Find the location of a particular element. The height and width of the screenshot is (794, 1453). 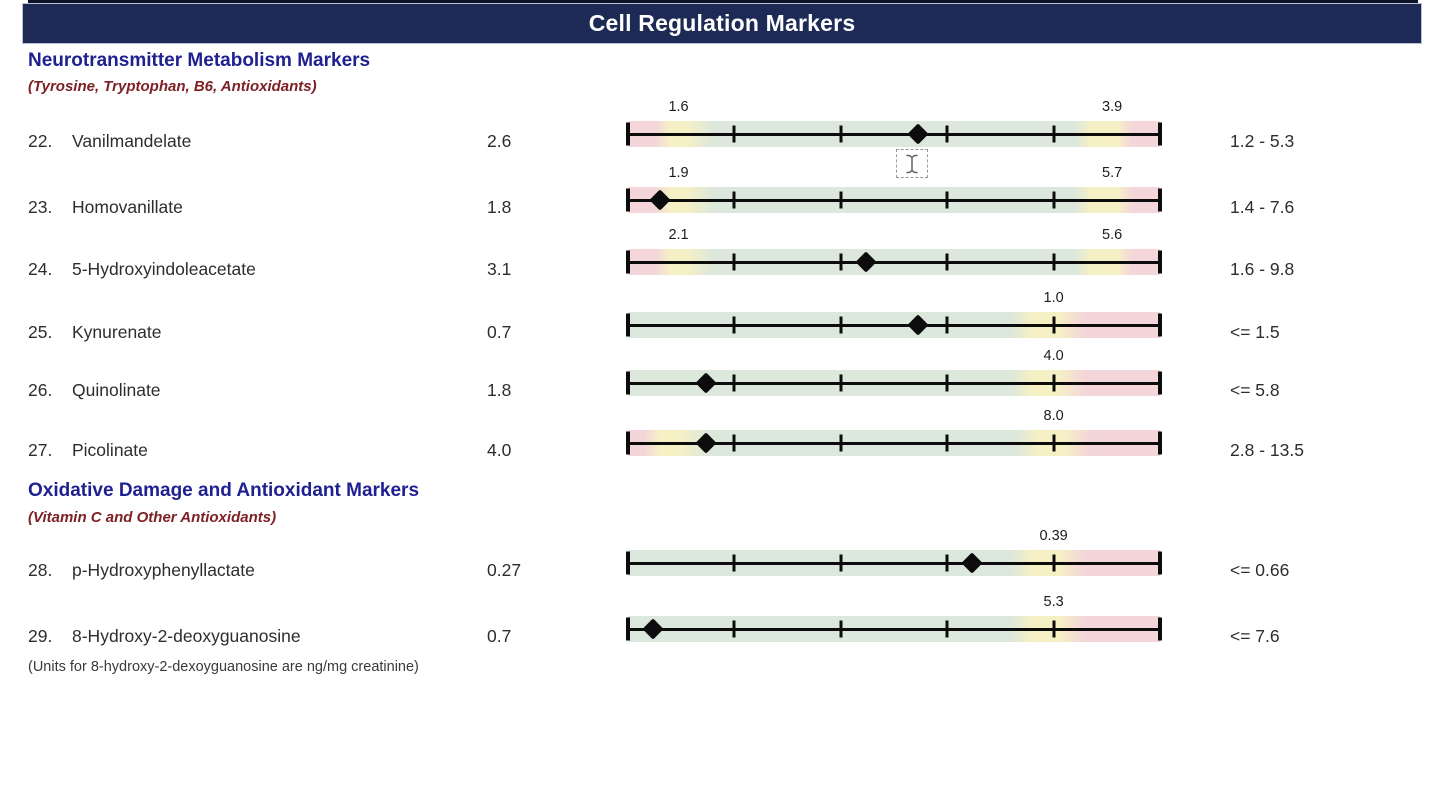

reference-range: <= 7.6 is located at coordinates (1255, 636).